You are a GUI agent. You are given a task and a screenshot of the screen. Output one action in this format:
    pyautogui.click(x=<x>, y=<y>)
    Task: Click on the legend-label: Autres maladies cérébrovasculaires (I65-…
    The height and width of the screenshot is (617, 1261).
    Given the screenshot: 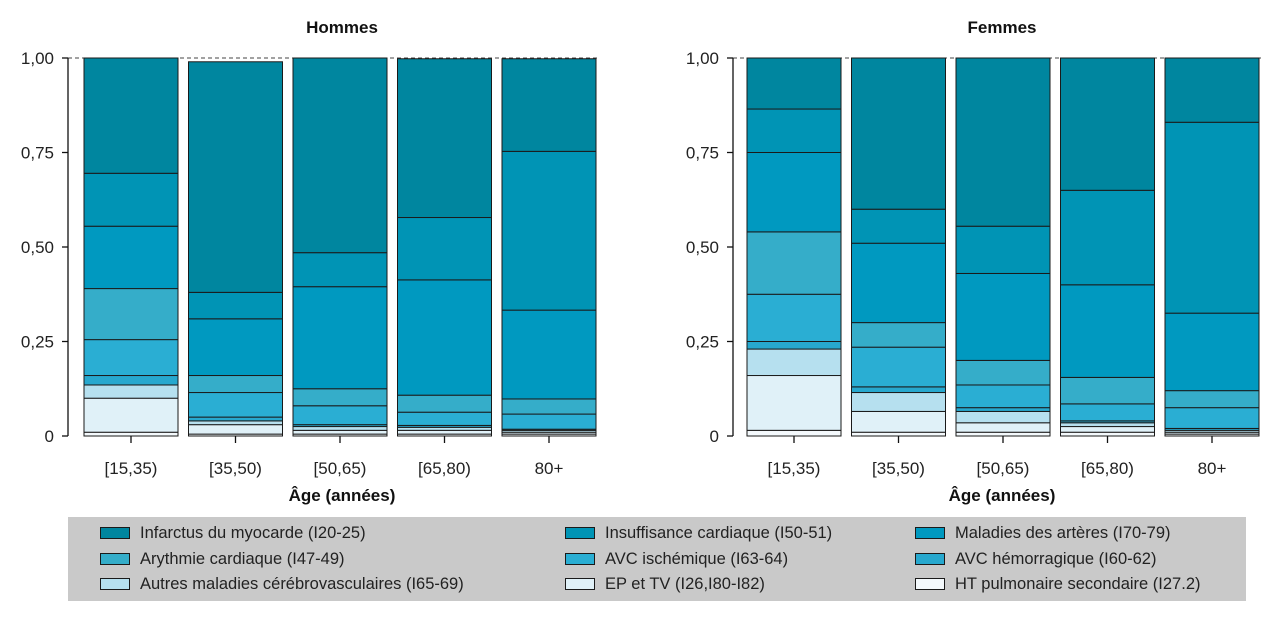 What is the action you would take?
    pyautogui.click(x=302, y=583)
    